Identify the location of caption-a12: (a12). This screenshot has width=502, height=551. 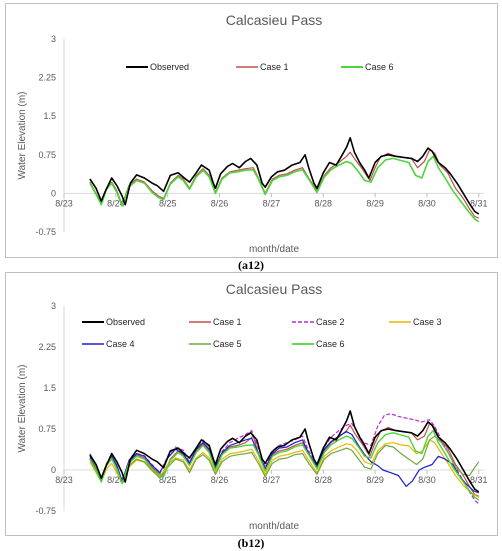
(251, 265).